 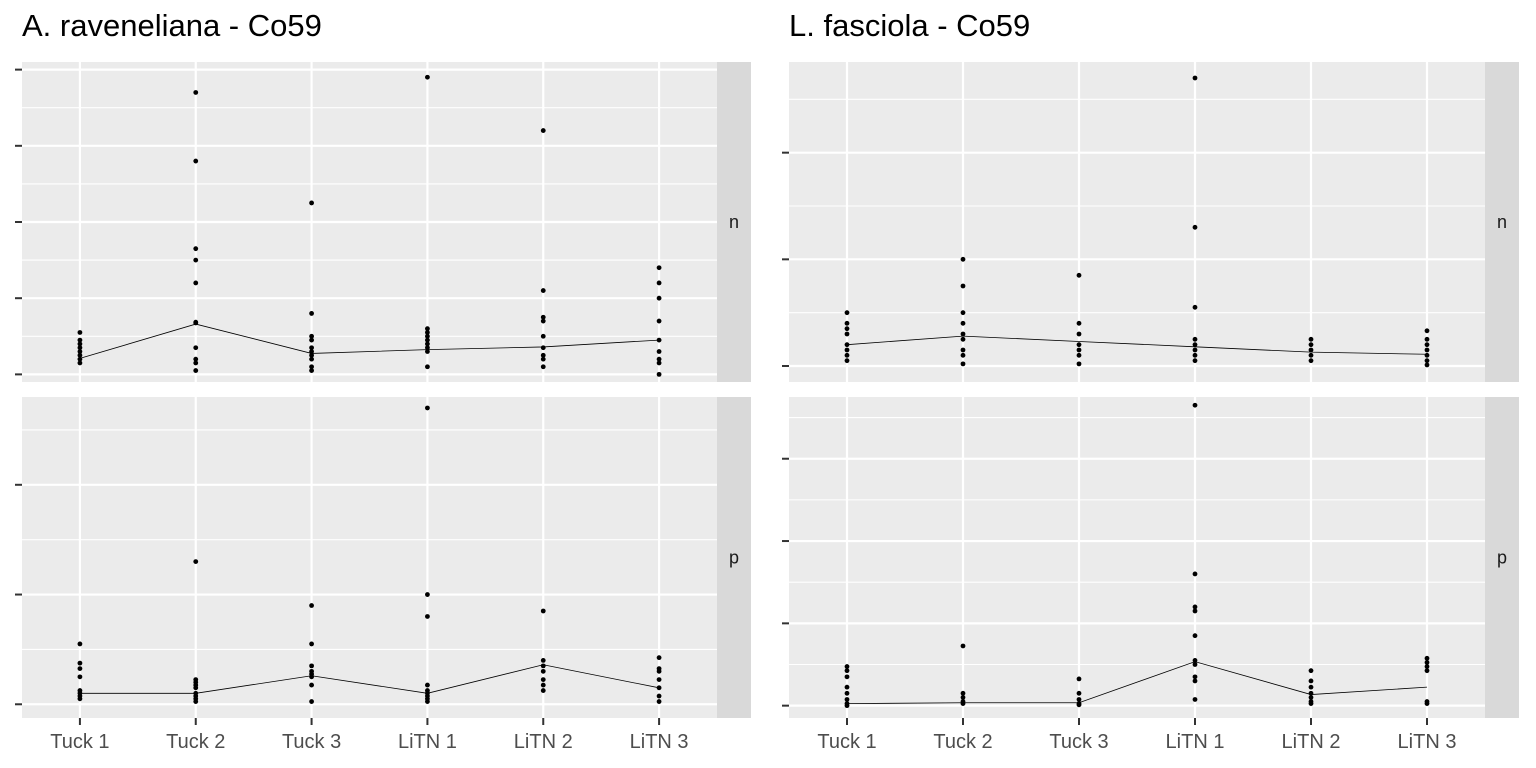 I want to click on x-tick-label: Tuck 3, so click(x=311, y=742).